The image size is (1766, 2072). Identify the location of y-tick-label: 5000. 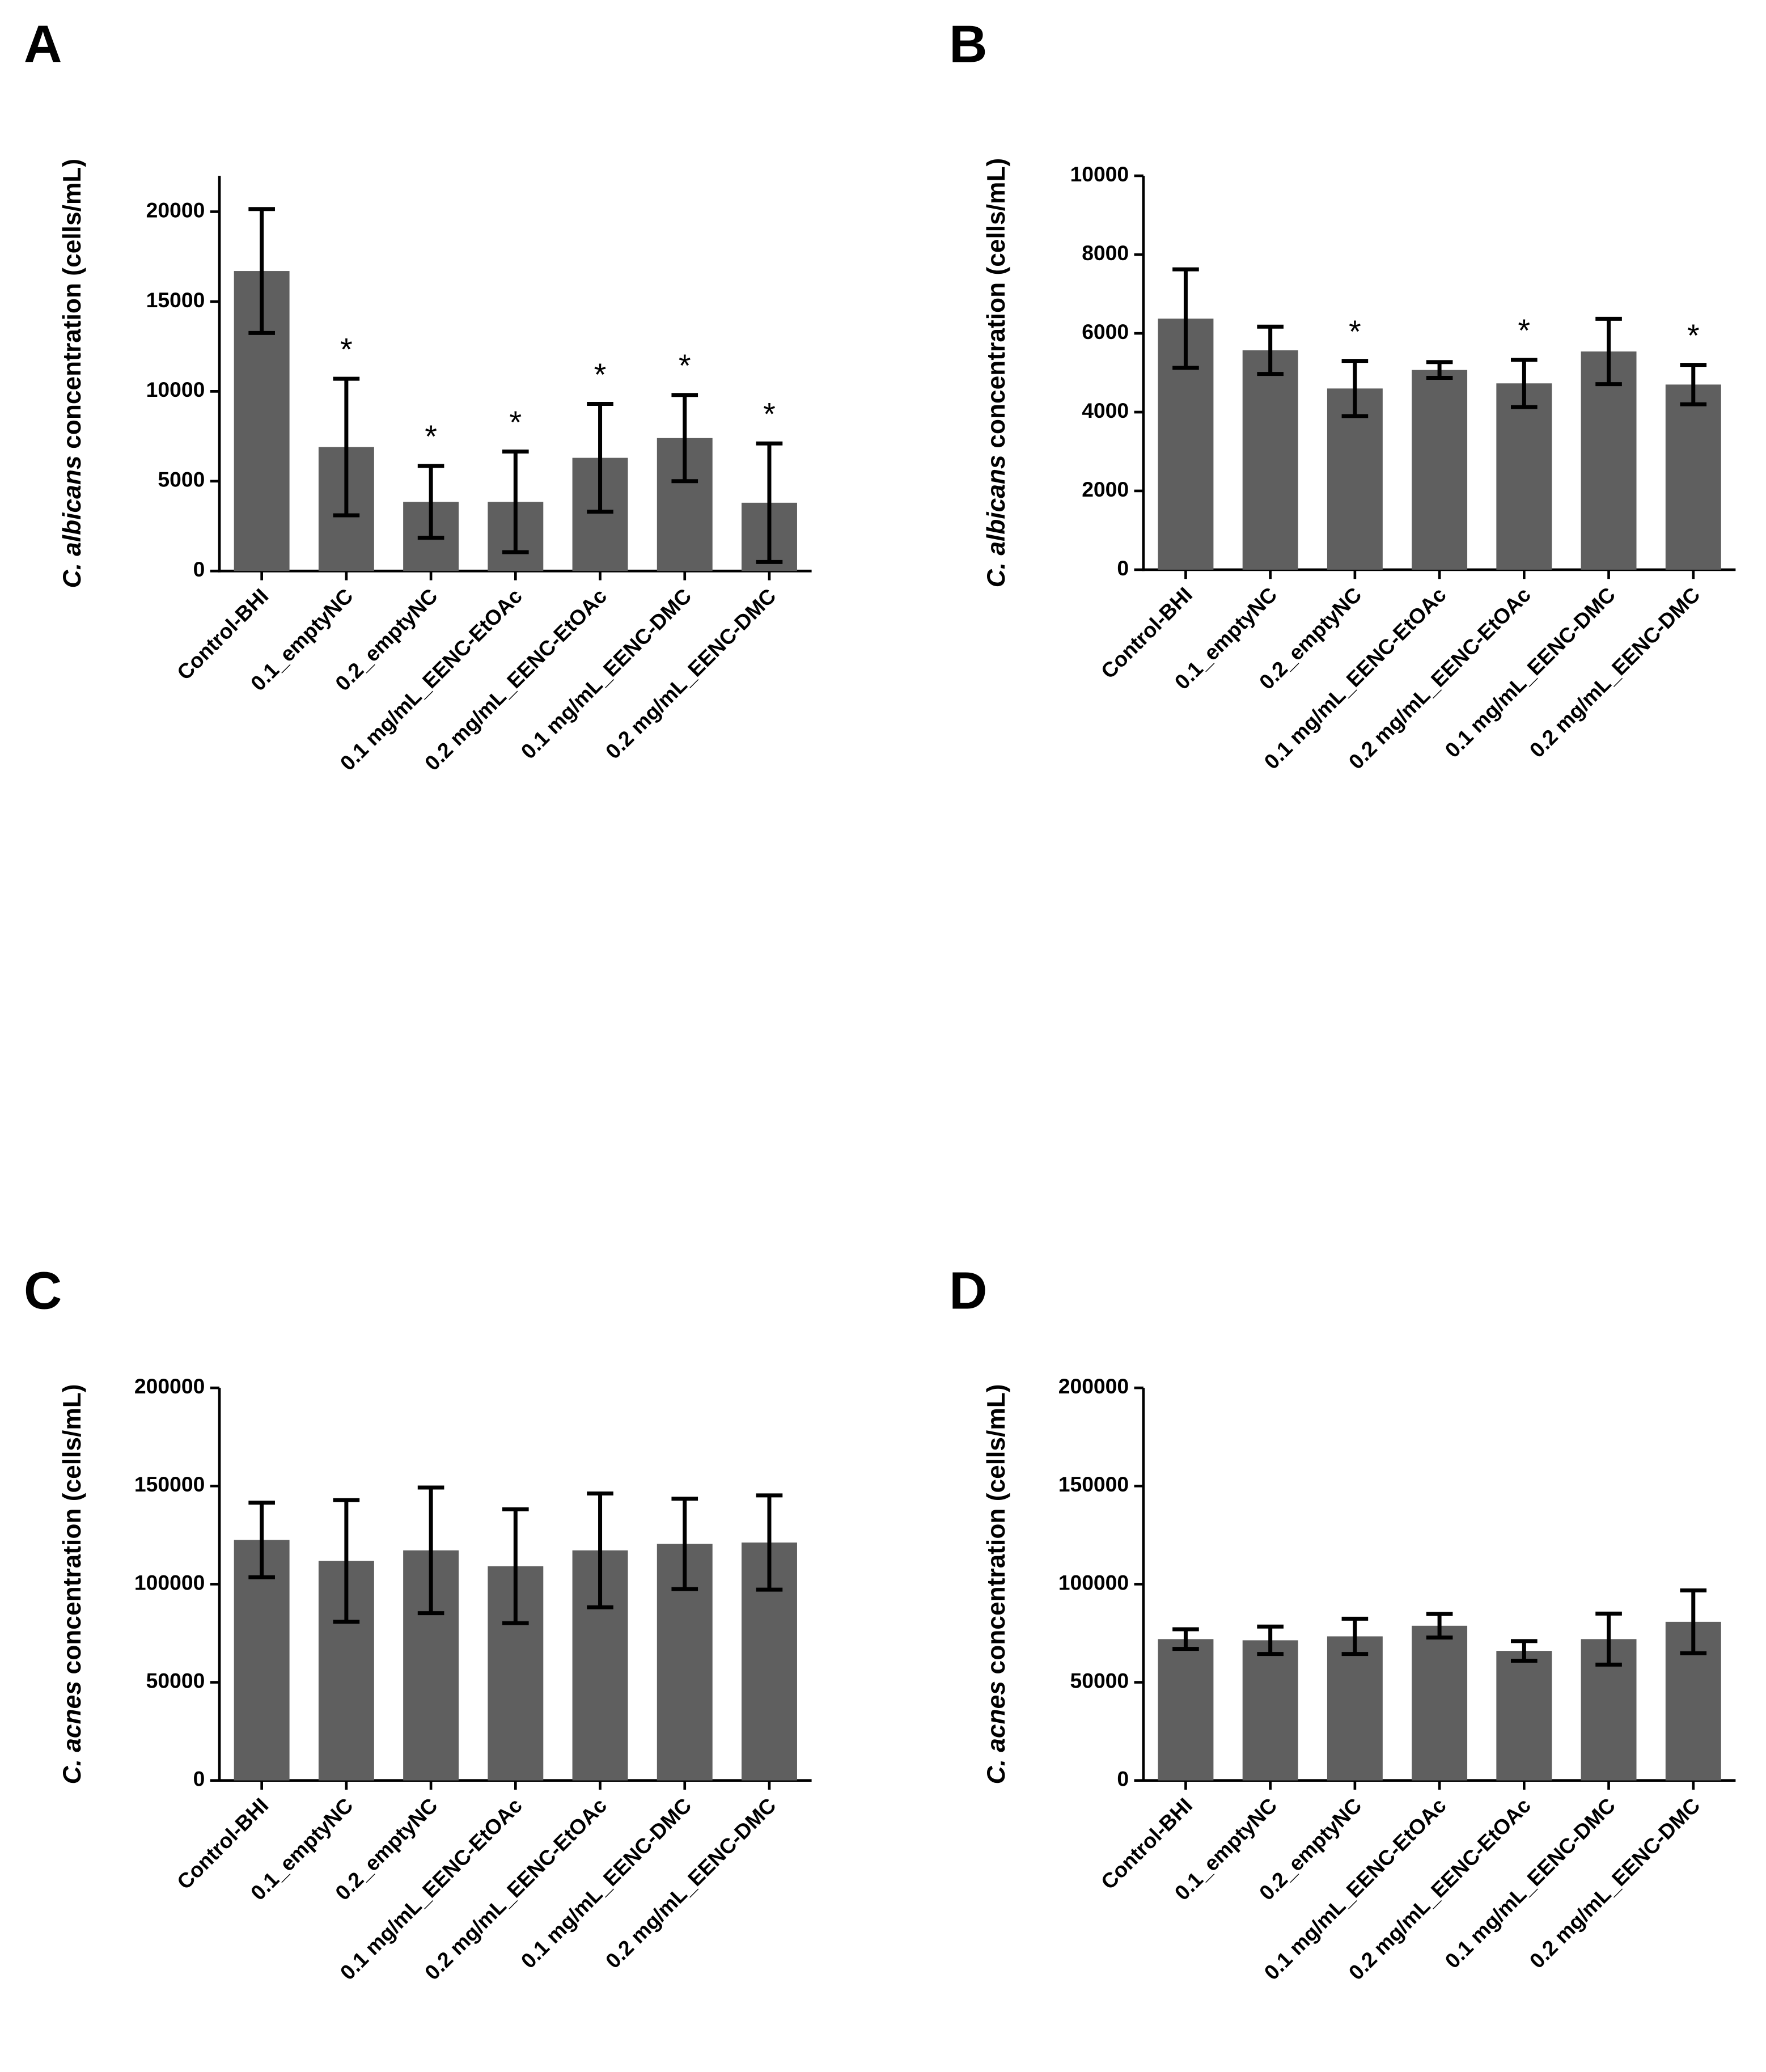
(181, 479).